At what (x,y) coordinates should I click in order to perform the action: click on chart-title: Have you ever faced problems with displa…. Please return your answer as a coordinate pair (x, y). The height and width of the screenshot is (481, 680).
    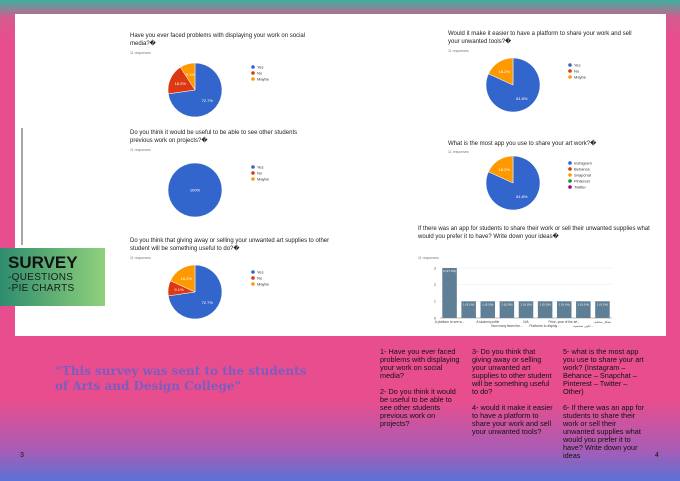
    Looking at the image, I should click on (218, 40).